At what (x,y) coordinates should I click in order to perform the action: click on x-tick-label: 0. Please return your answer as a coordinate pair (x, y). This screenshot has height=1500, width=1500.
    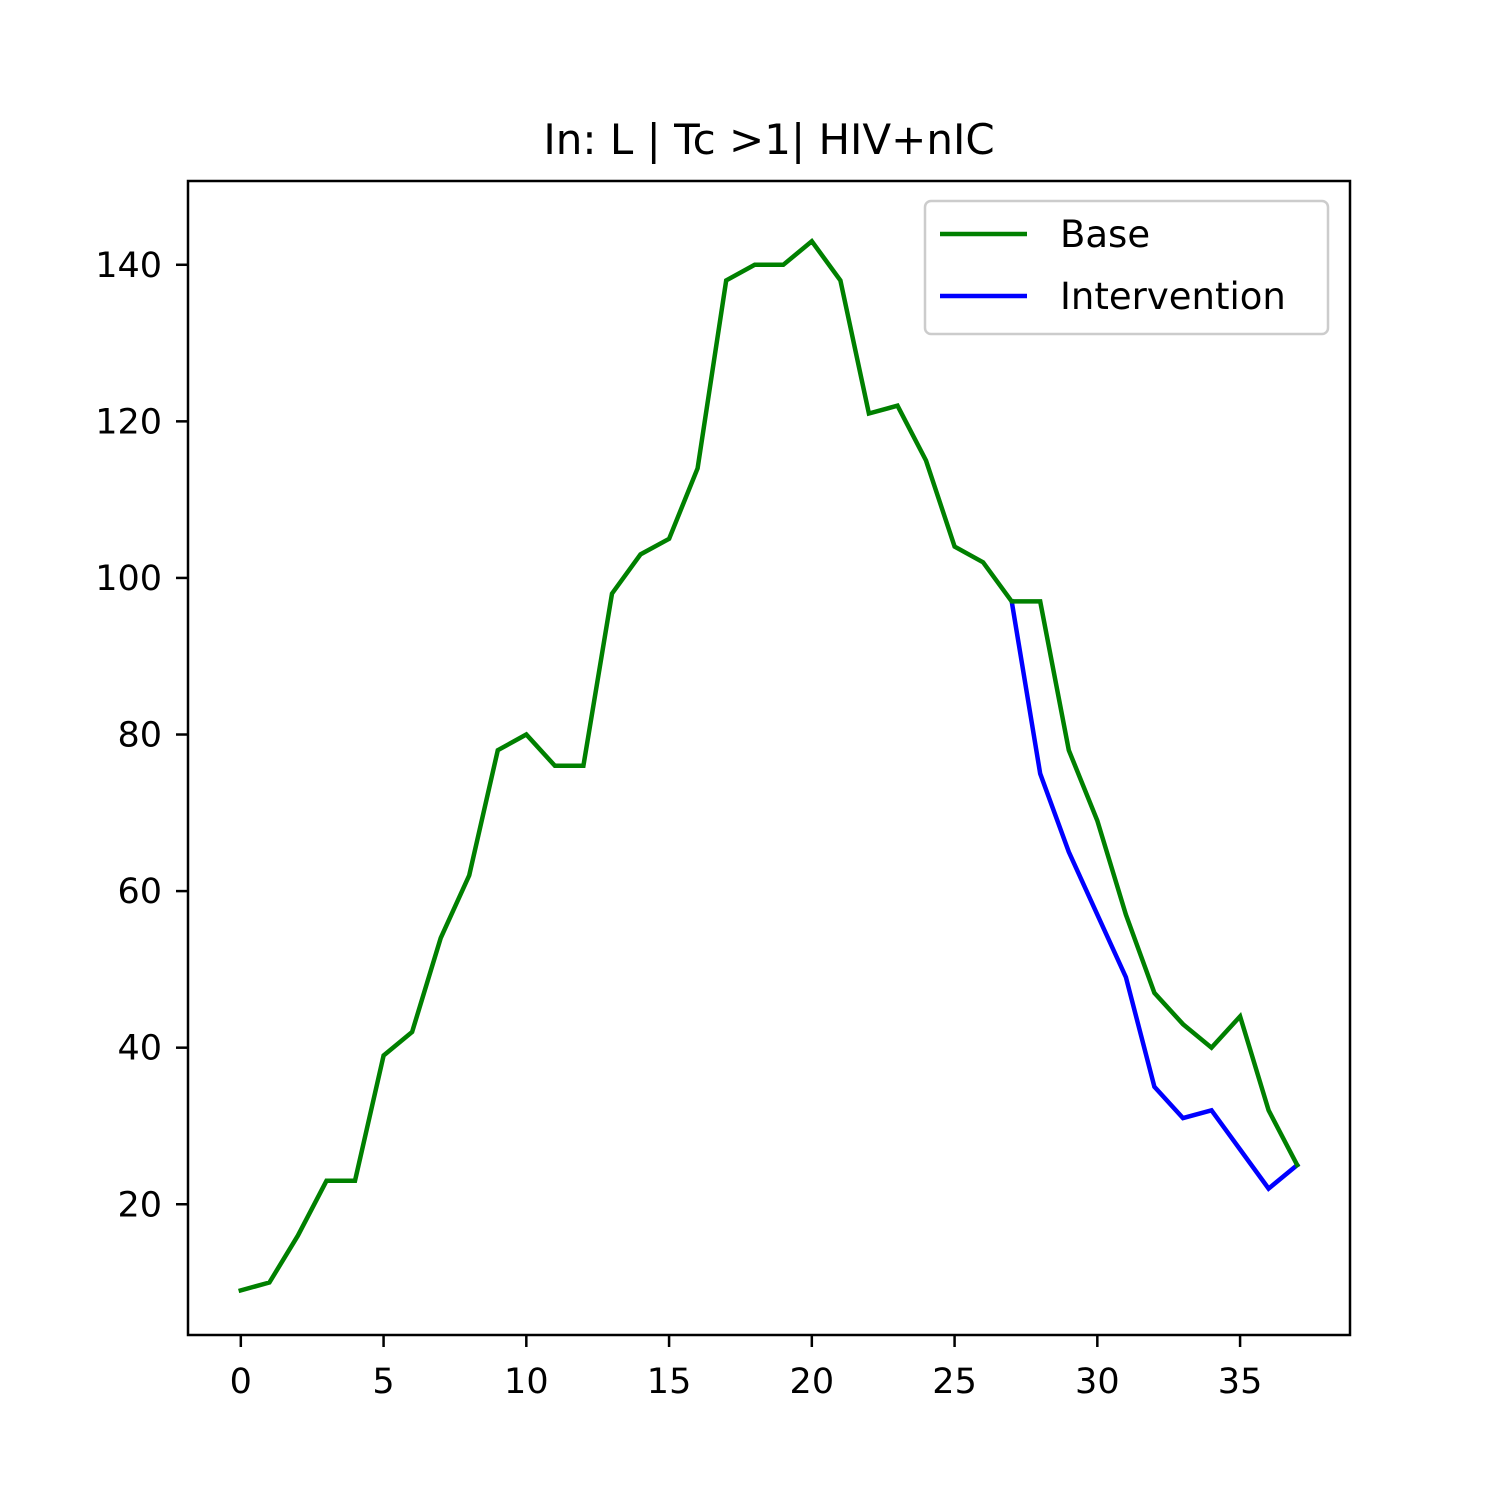
    Looking at the image, I should click on (241, 1382).